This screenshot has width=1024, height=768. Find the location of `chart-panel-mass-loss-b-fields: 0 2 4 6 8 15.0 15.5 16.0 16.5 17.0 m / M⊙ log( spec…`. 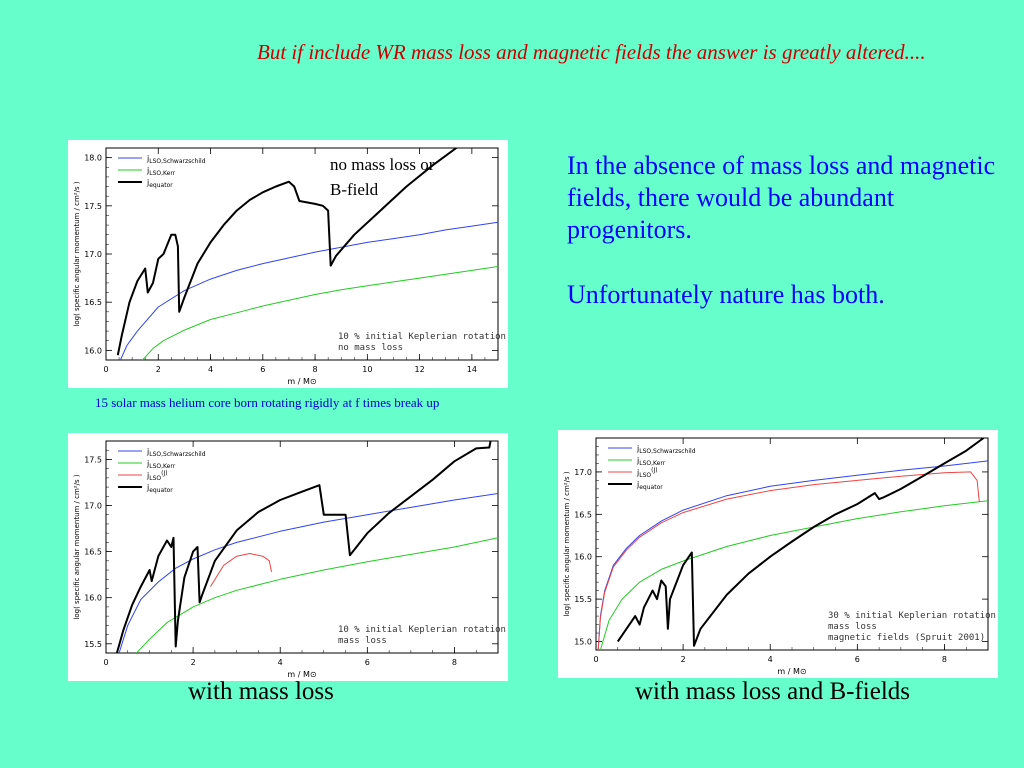

chart-panel-mass-loss-b-fields: 0 2 4 6 8 15.0 15.5 16.0 16.5 17.0 m / M⊙ log( spec… is located at coordinates (778, 554).